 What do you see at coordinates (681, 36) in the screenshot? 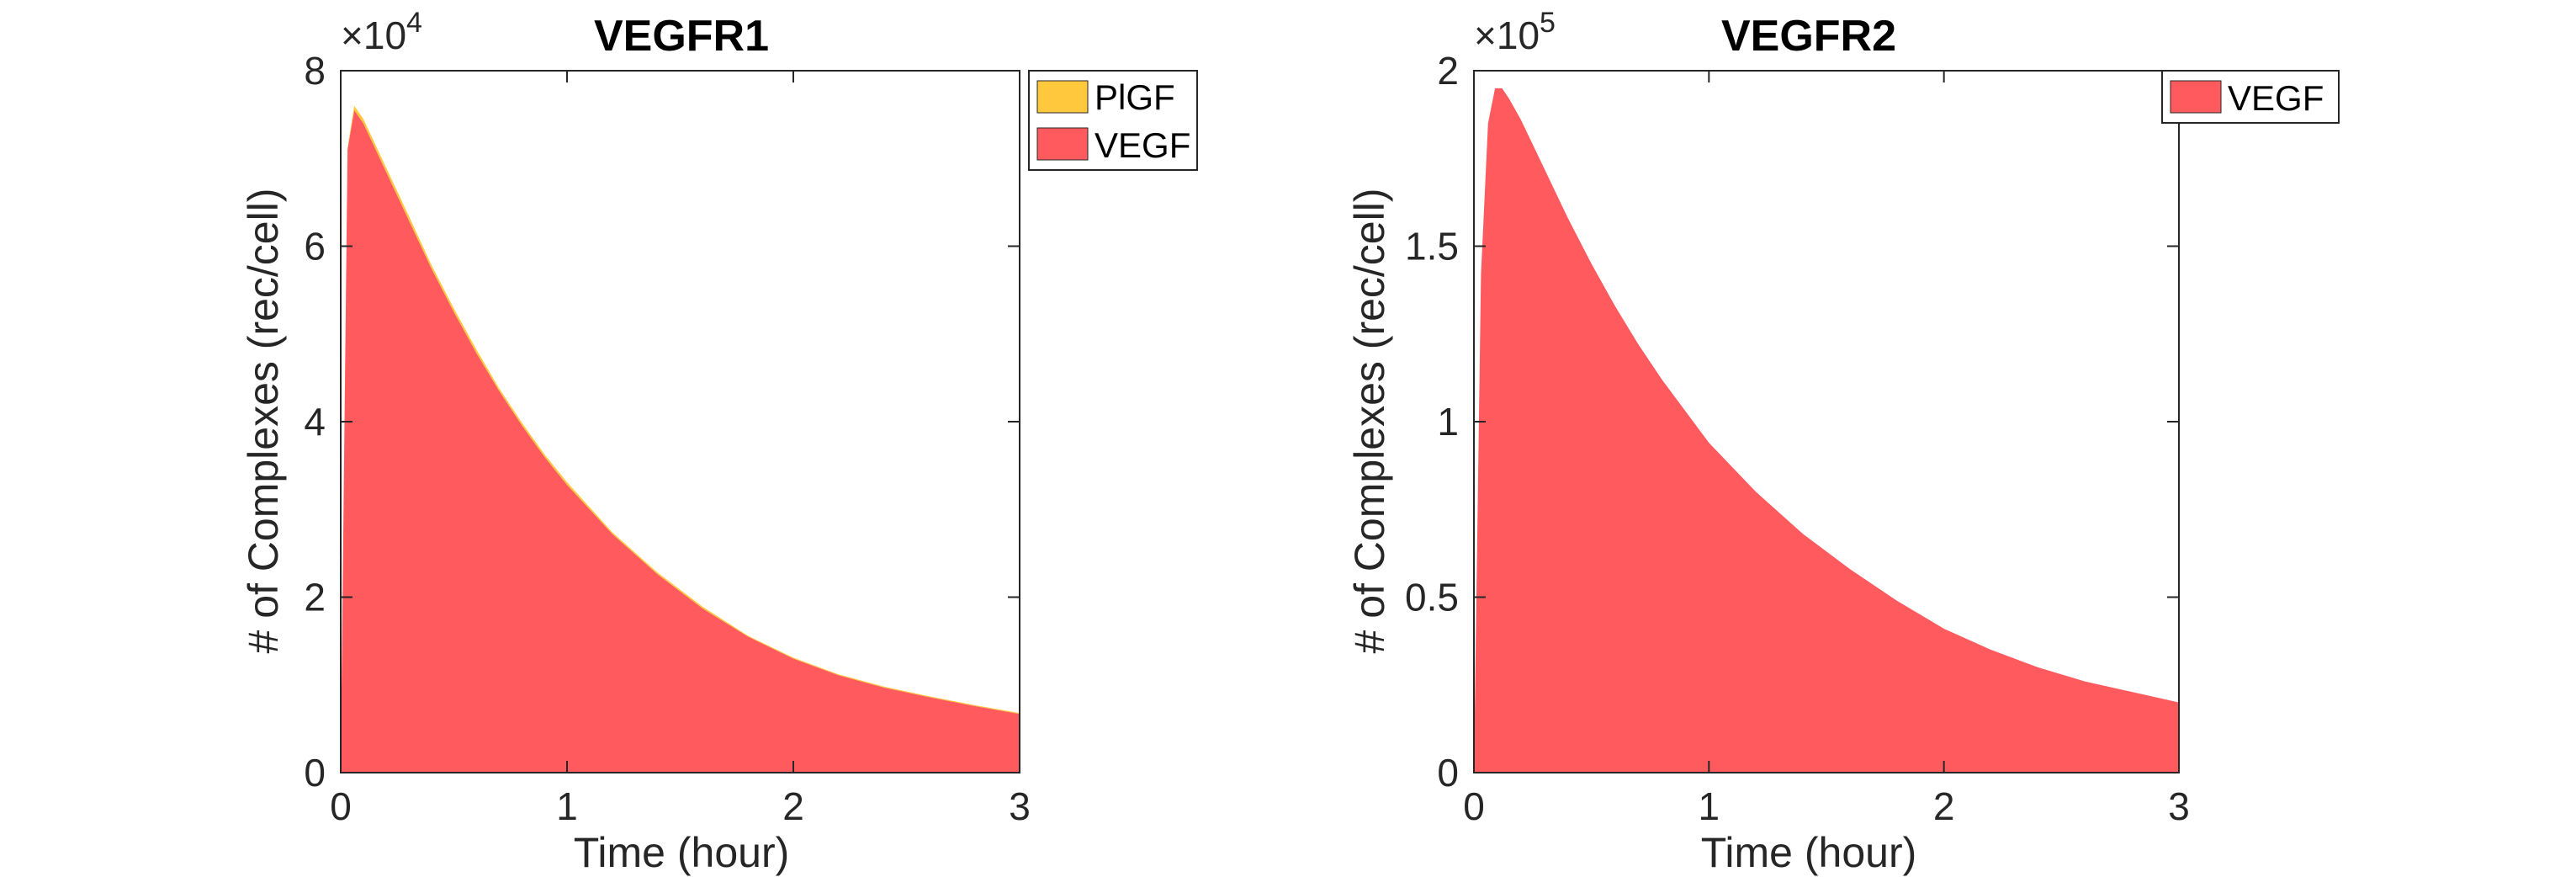
I see `chart-title-vegfr1: VEGFR1` at bounding box center [681, 36].